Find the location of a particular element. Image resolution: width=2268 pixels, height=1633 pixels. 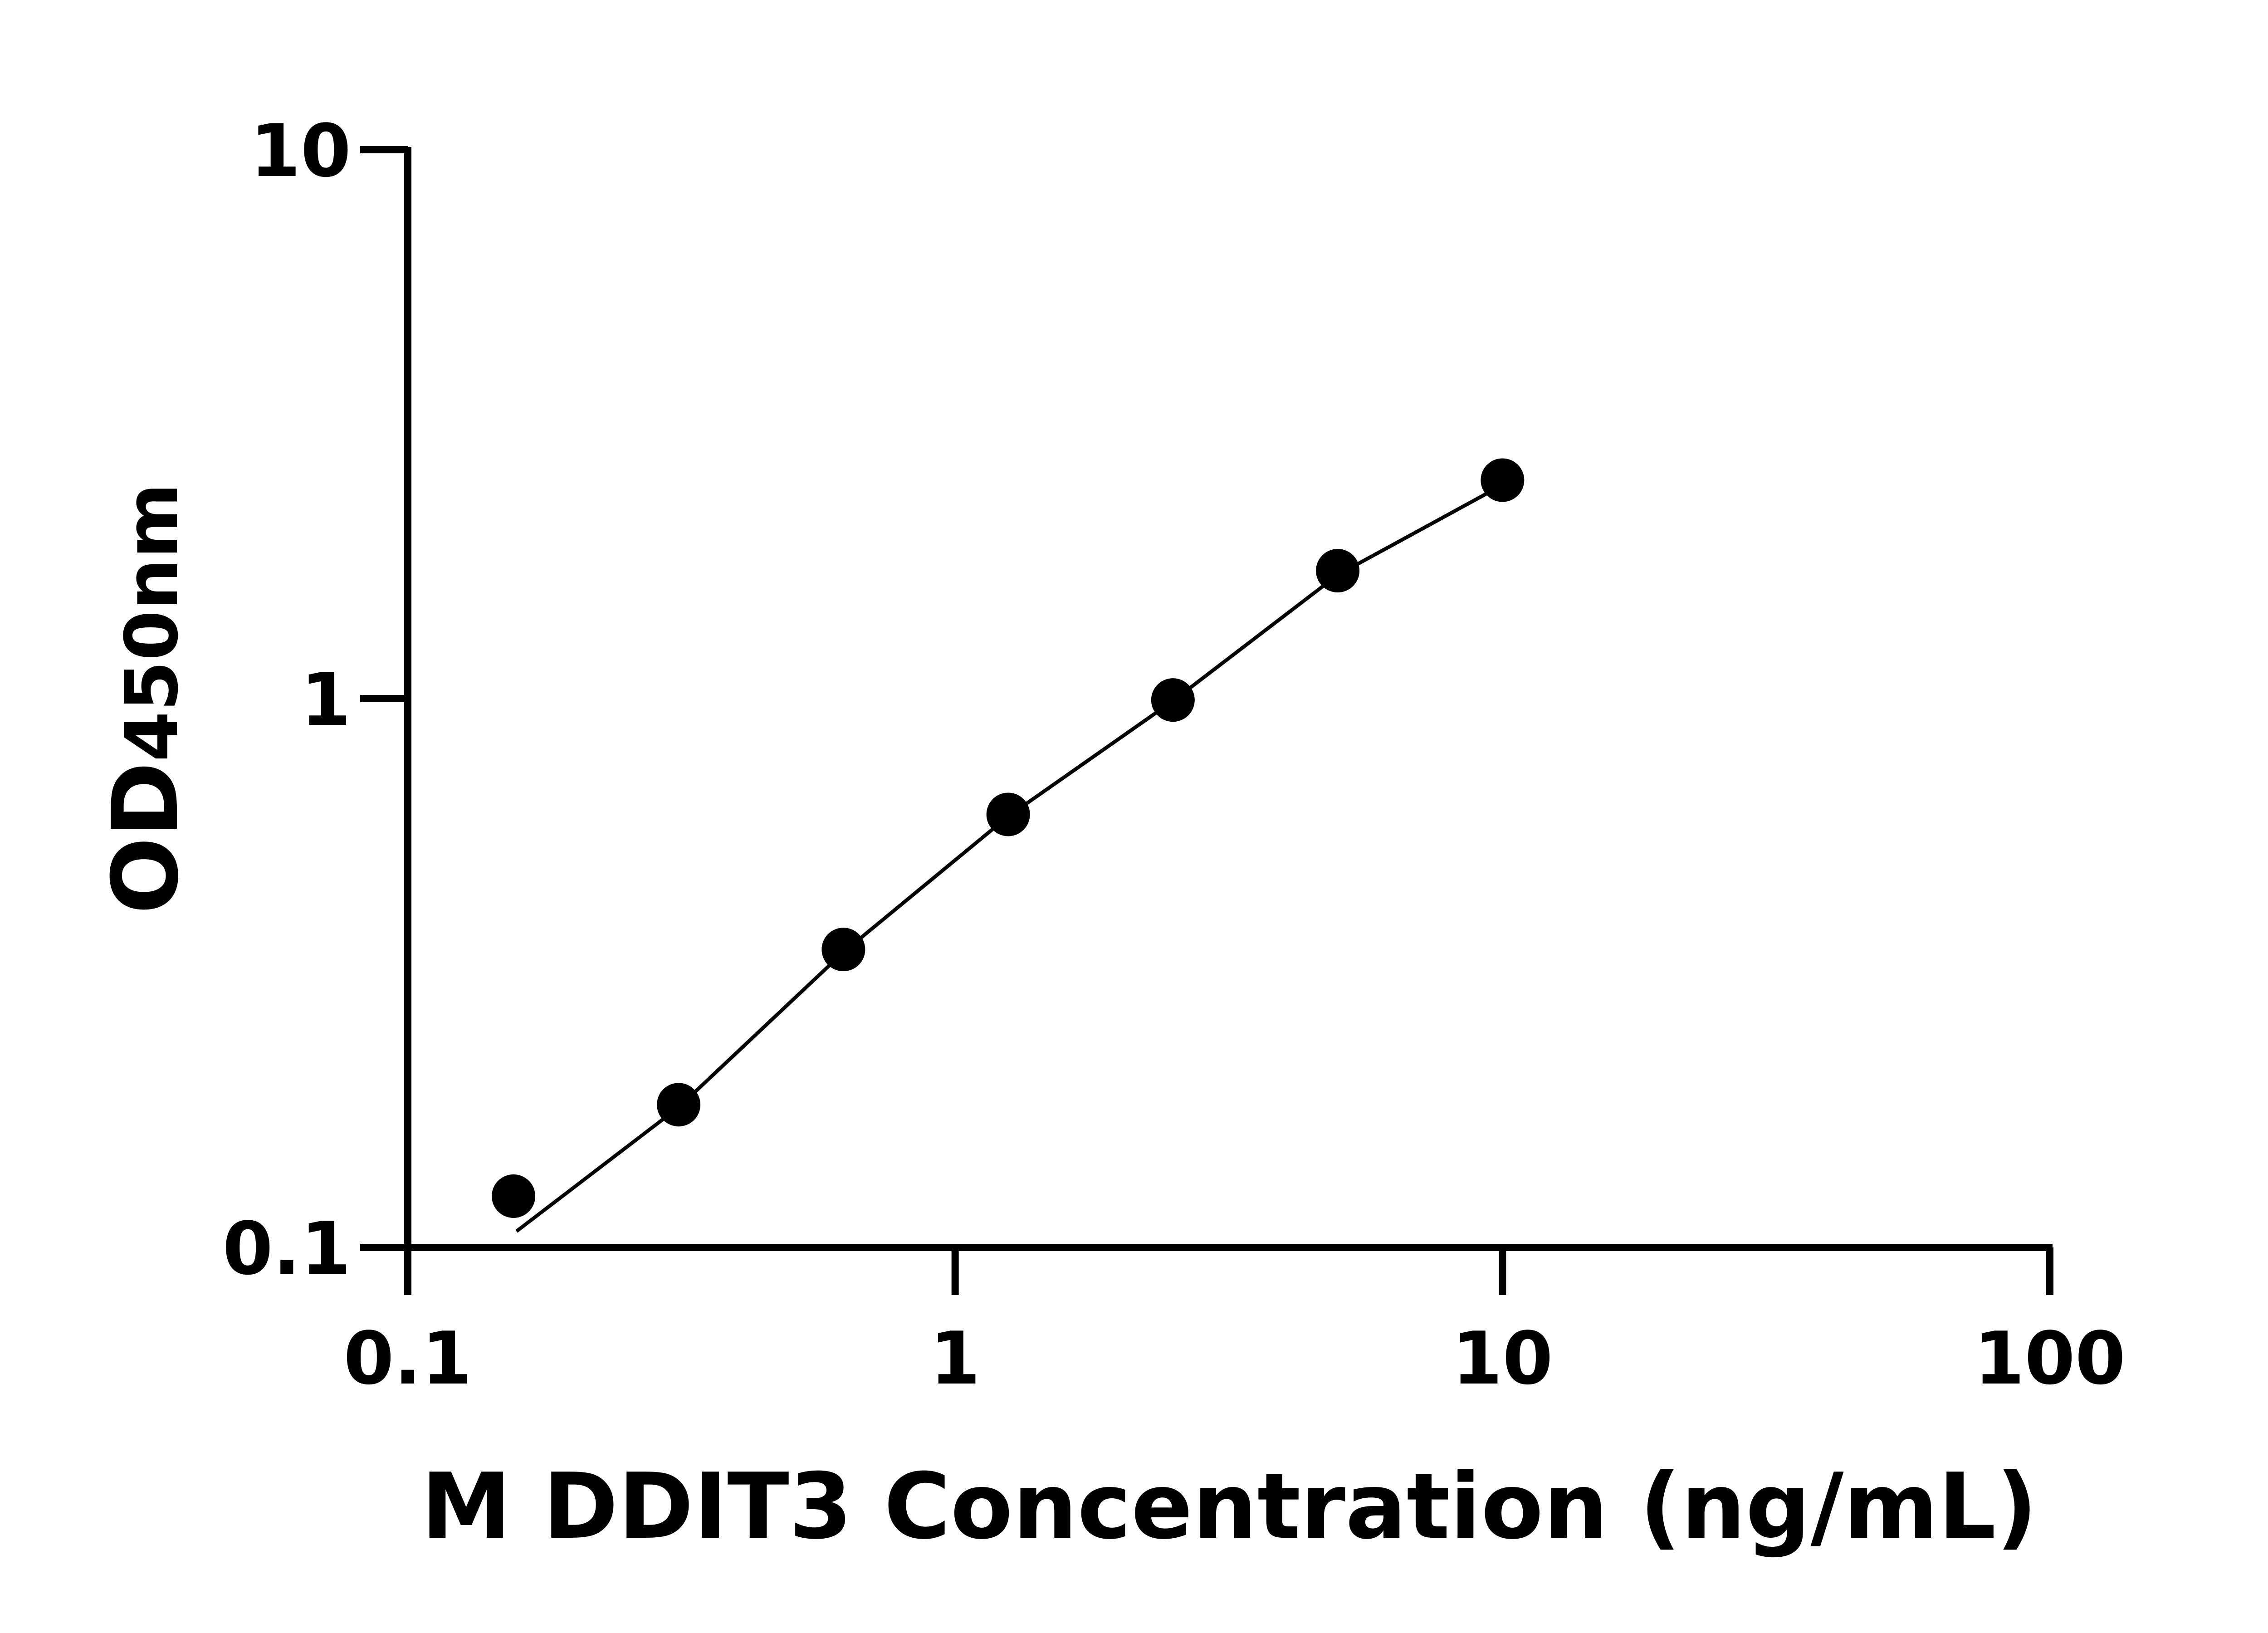

y-axis-label: OD450nm is located at coordinates (146, 698).